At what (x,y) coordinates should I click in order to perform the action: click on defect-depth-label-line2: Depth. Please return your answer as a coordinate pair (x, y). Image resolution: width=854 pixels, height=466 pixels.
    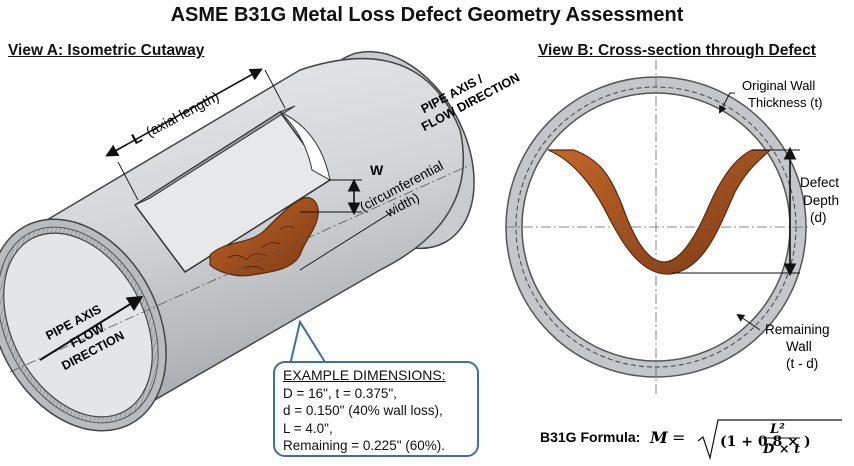
    Looking at the image, I should click on (821, 200).